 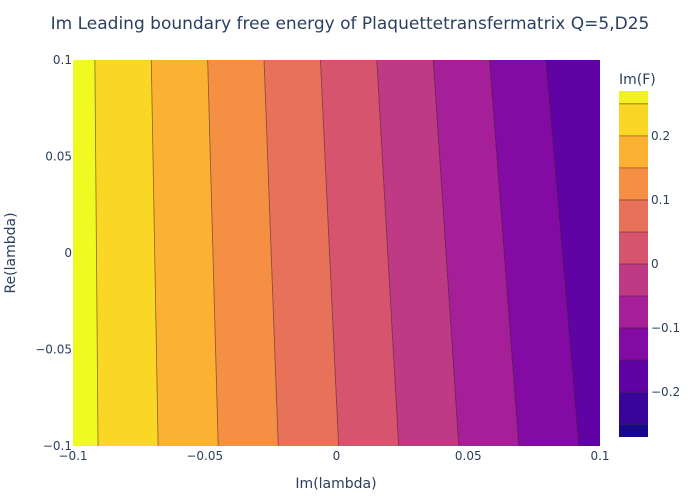 What do you see at coordinates (62, 60) in the screenshot?
I see `y-tick-label: 0.1` at bounding box center [62, 60].